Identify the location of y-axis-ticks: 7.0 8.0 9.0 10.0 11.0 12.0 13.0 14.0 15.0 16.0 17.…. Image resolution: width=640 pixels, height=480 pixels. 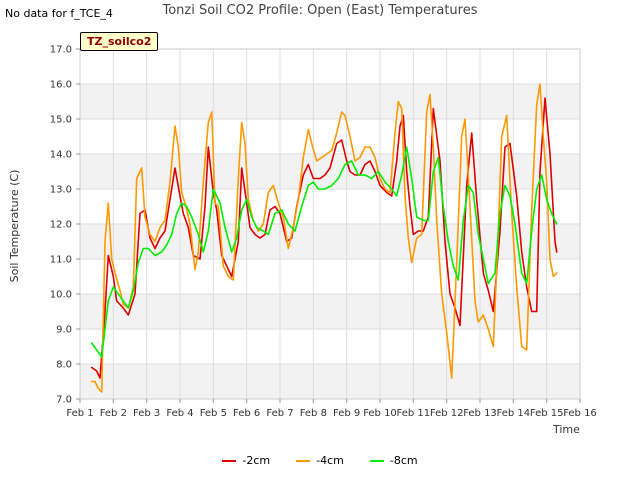
(65, 225).